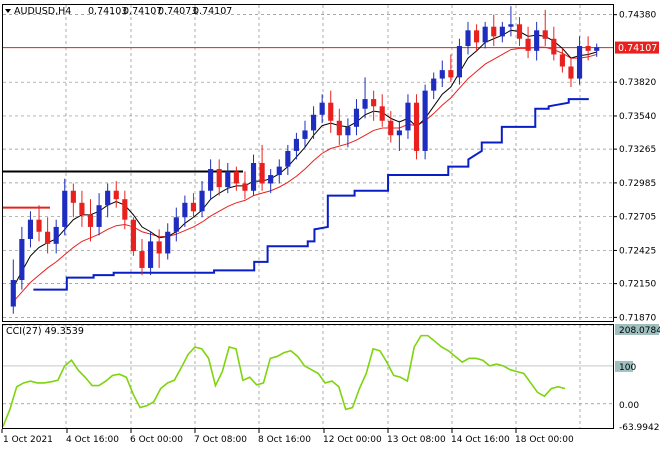 The height and width of the screenshot is (450, 660). I want to click on time-axis-label: 7 Oct 08:00, so click(220, 440).